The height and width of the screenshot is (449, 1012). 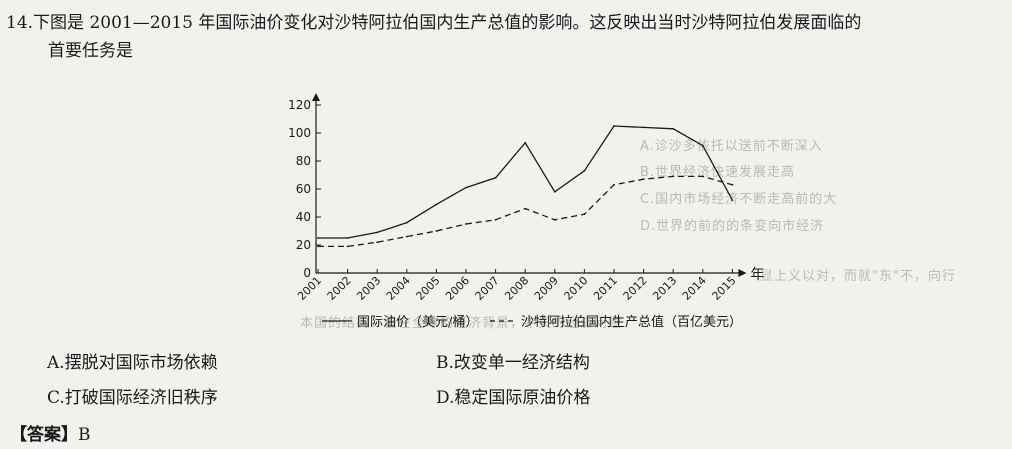 What do you see at coordinates (694, 288) in the screenshot?
I see `x-tick-label: 2014` at bounding box center [694, 288].